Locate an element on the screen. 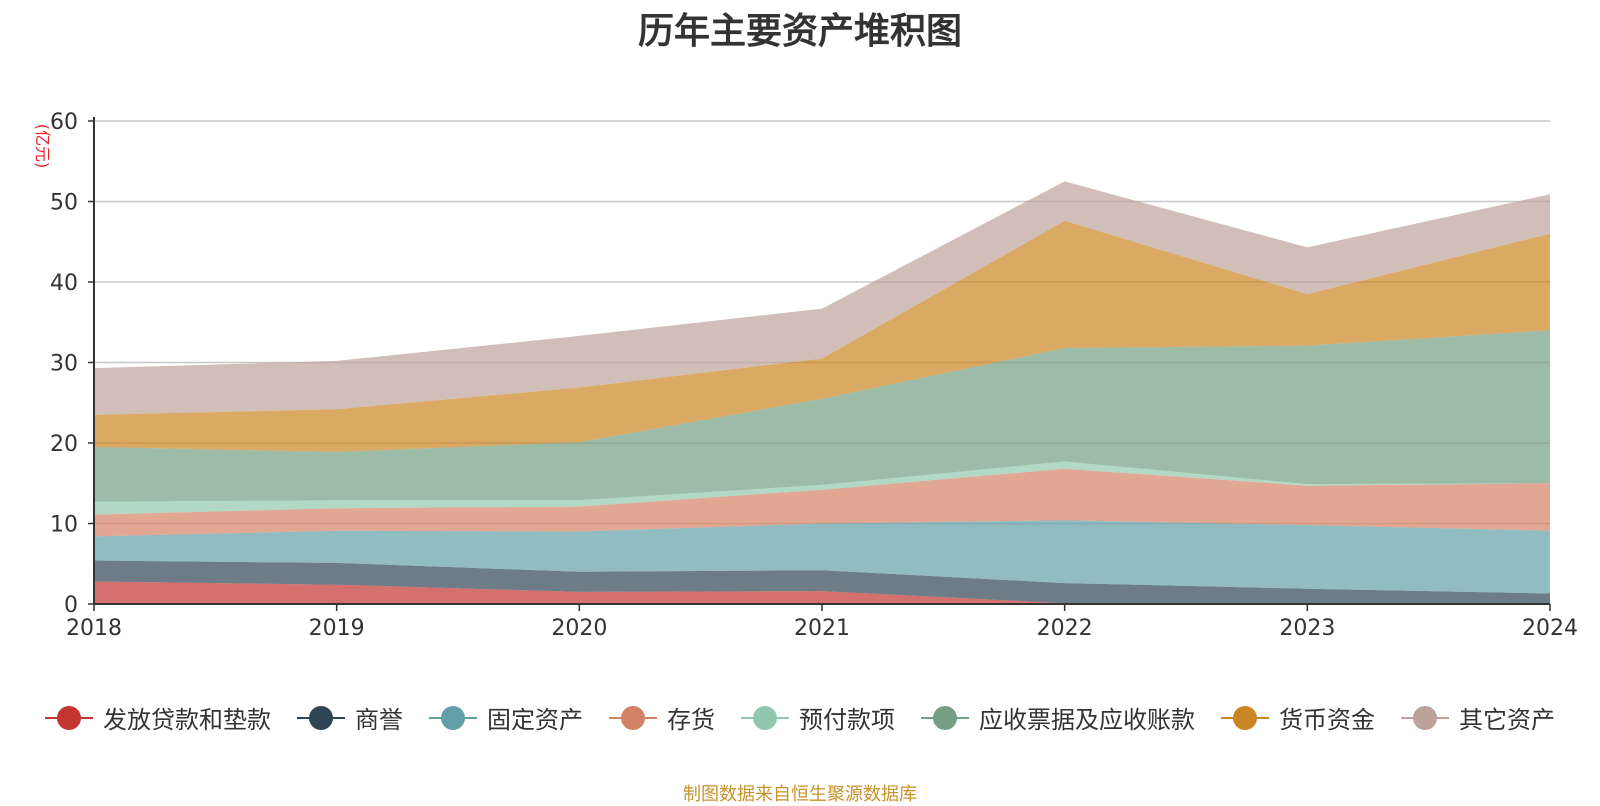  legend-item: 固定资产 is located at coordinates (506, 717).